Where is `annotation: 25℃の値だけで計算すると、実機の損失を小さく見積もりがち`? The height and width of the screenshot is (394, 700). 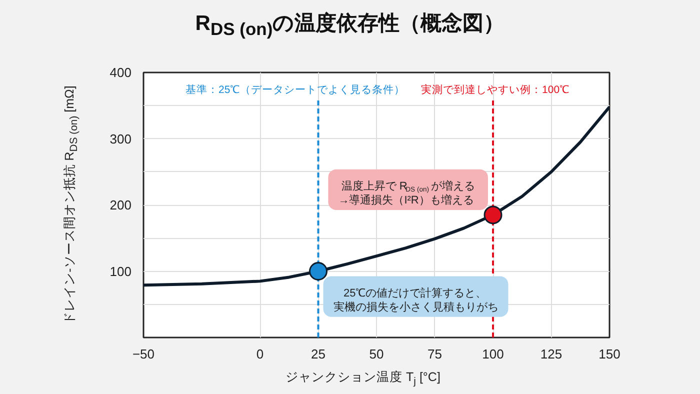 annotation: 25℃の値だけで計算すると、実機の損失を小さく見積もりがち is located at coordinates (415, 300).